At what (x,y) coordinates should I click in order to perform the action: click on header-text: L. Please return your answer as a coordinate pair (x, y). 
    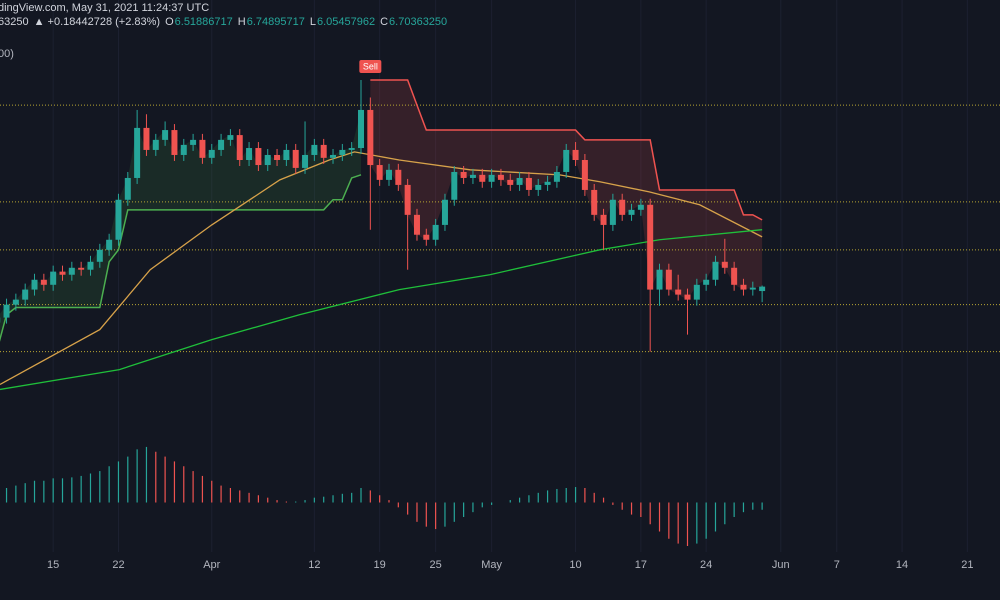
    Looking at the image, I should click on (313, 22).